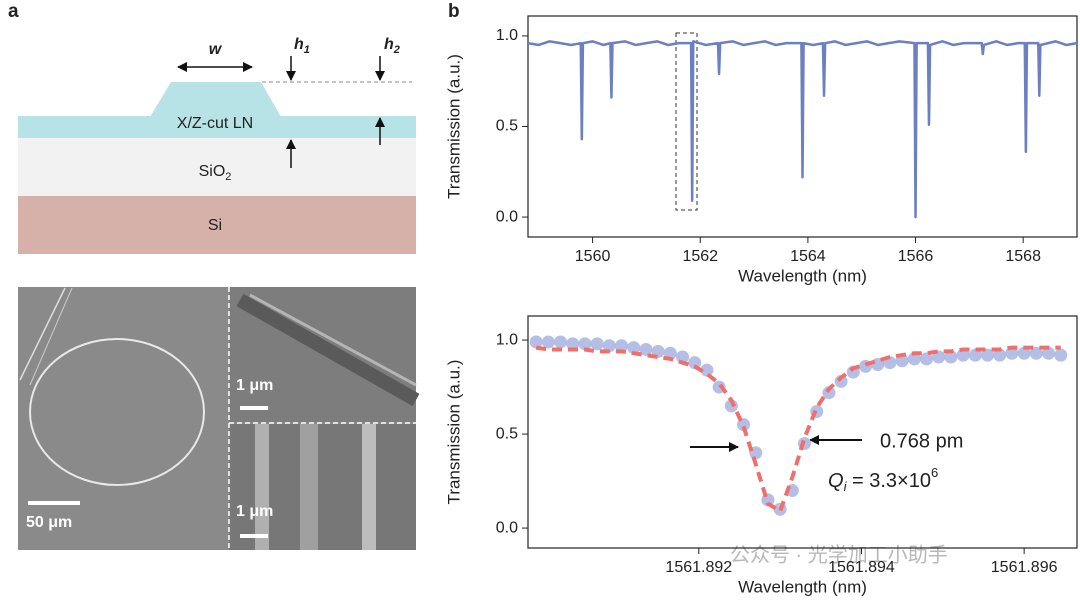 Image resolution: width=1080 pixels, height=606 pixels. What do you see at coordinates (117, 412) in the screenshot?
I see `sem-ring` at bounding box center [117, 412].